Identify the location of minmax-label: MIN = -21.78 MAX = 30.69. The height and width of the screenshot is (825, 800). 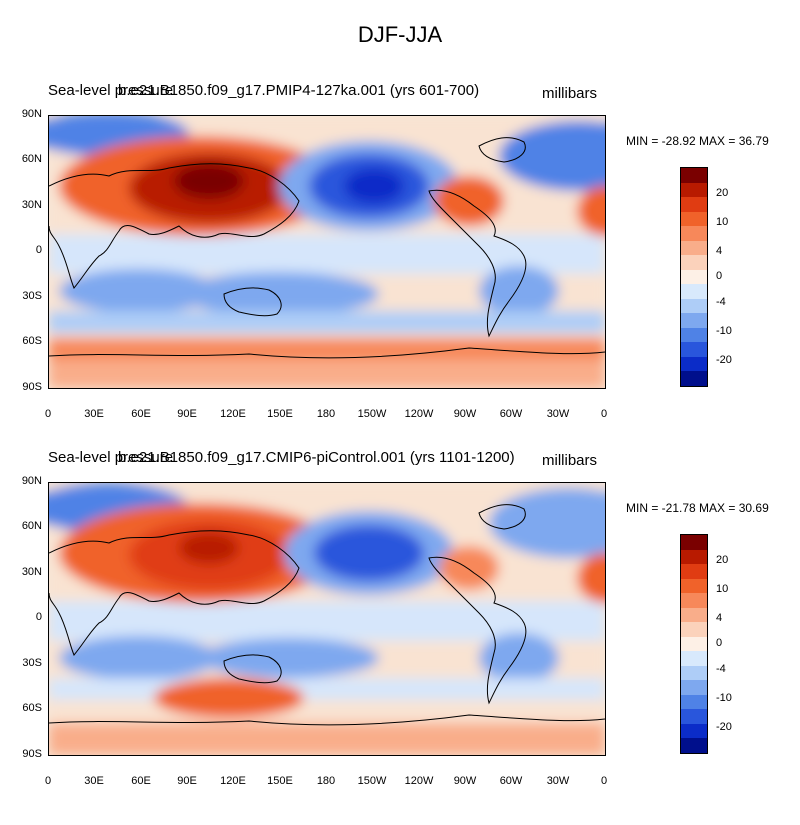
(697, 508).